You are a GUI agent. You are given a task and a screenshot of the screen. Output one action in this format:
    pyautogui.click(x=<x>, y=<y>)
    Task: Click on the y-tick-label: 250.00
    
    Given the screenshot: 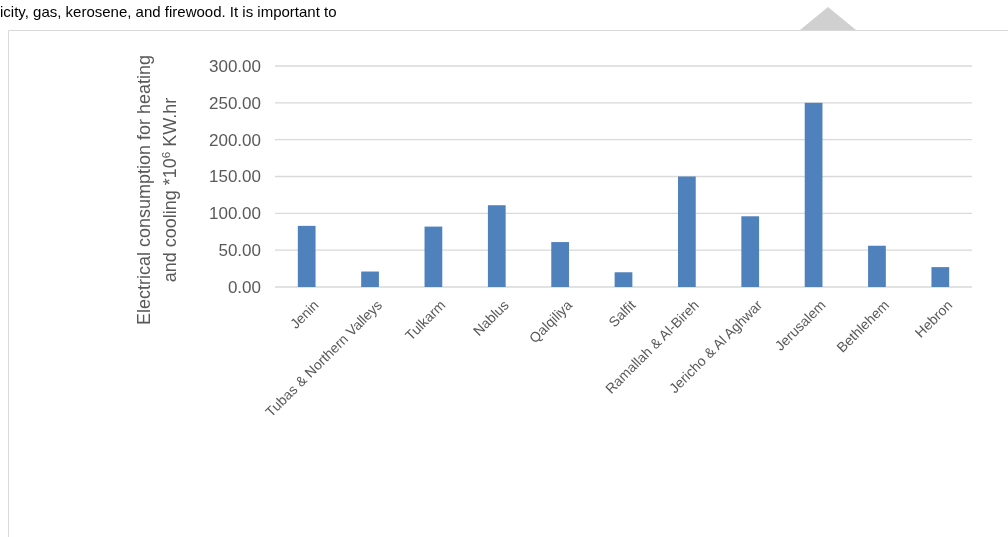 What is the action you would take?
    pyautogui.click(x=235, y=103)
    